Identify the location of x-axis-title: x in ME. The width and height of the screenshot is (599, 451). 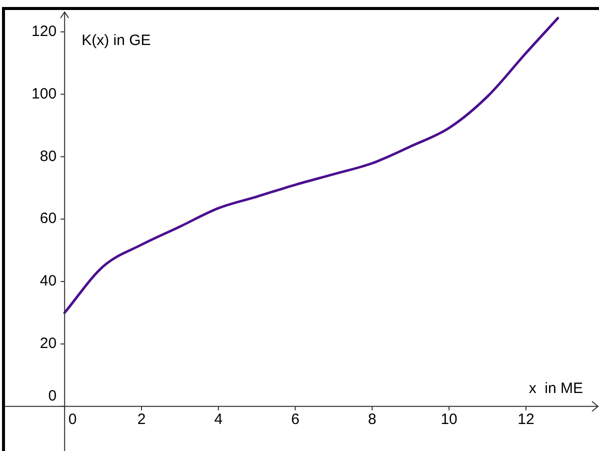
(555, 389).